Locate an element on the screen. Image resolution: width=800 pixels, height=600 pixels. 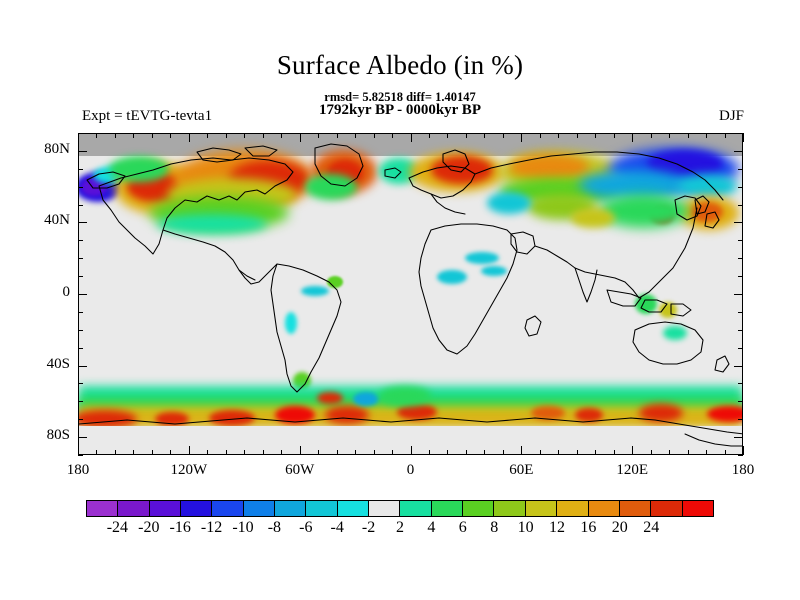
y-tick-label-80S: 80S is located at coordinates (58, 435).